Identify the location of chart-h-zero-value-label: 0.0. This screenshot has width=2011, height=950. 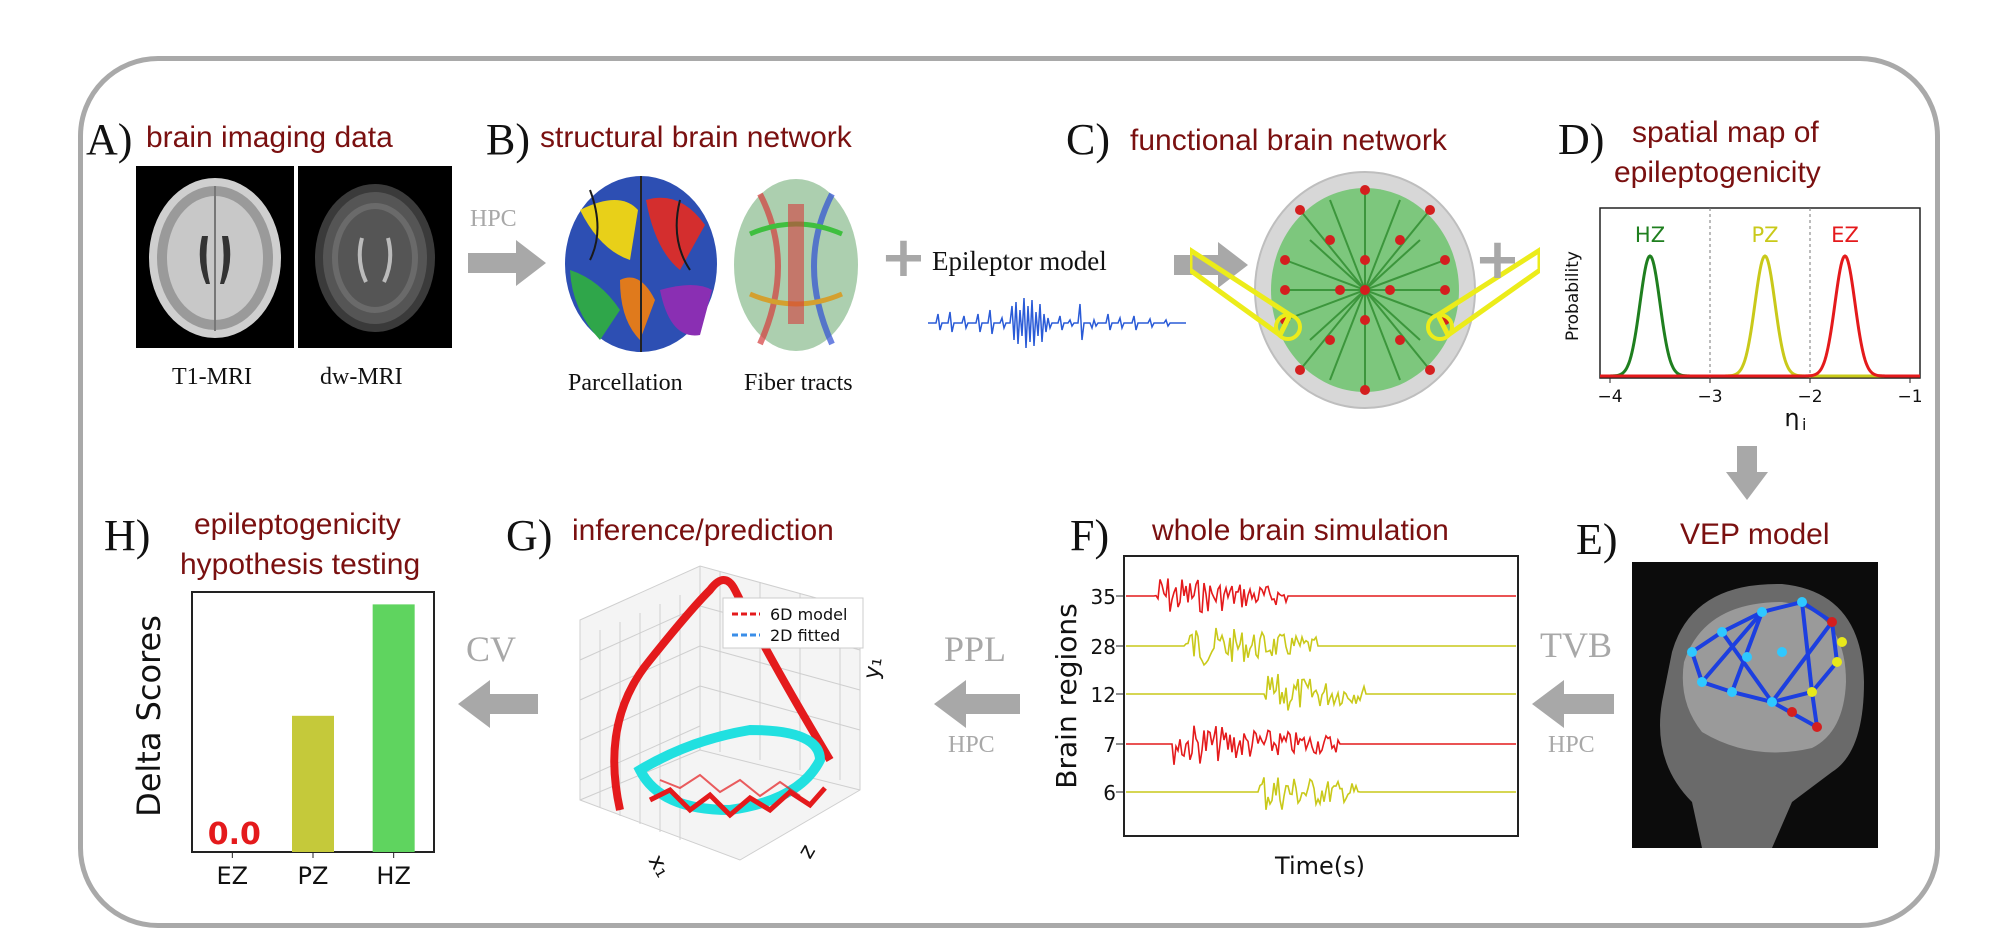
(234, 834).